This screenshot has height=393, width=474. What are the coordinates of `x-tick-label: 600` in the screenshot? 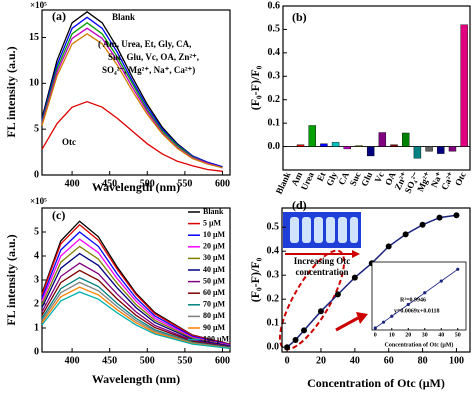 It's located at (222, 360).